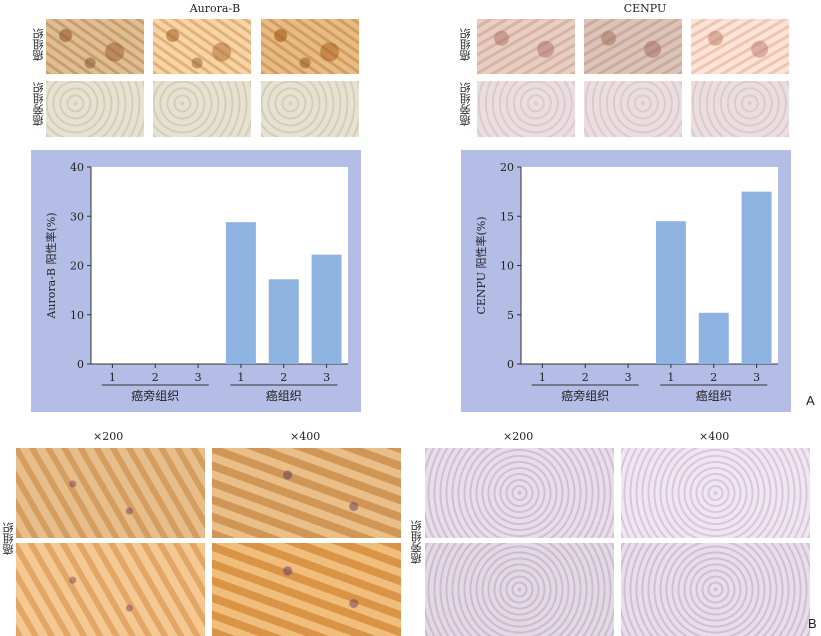 The width and height of the screenshot is (821, 636). Describe the element at coordinates (519, 493) in the screenshot. I see `cenpu-adjacent-200-image` at that location.